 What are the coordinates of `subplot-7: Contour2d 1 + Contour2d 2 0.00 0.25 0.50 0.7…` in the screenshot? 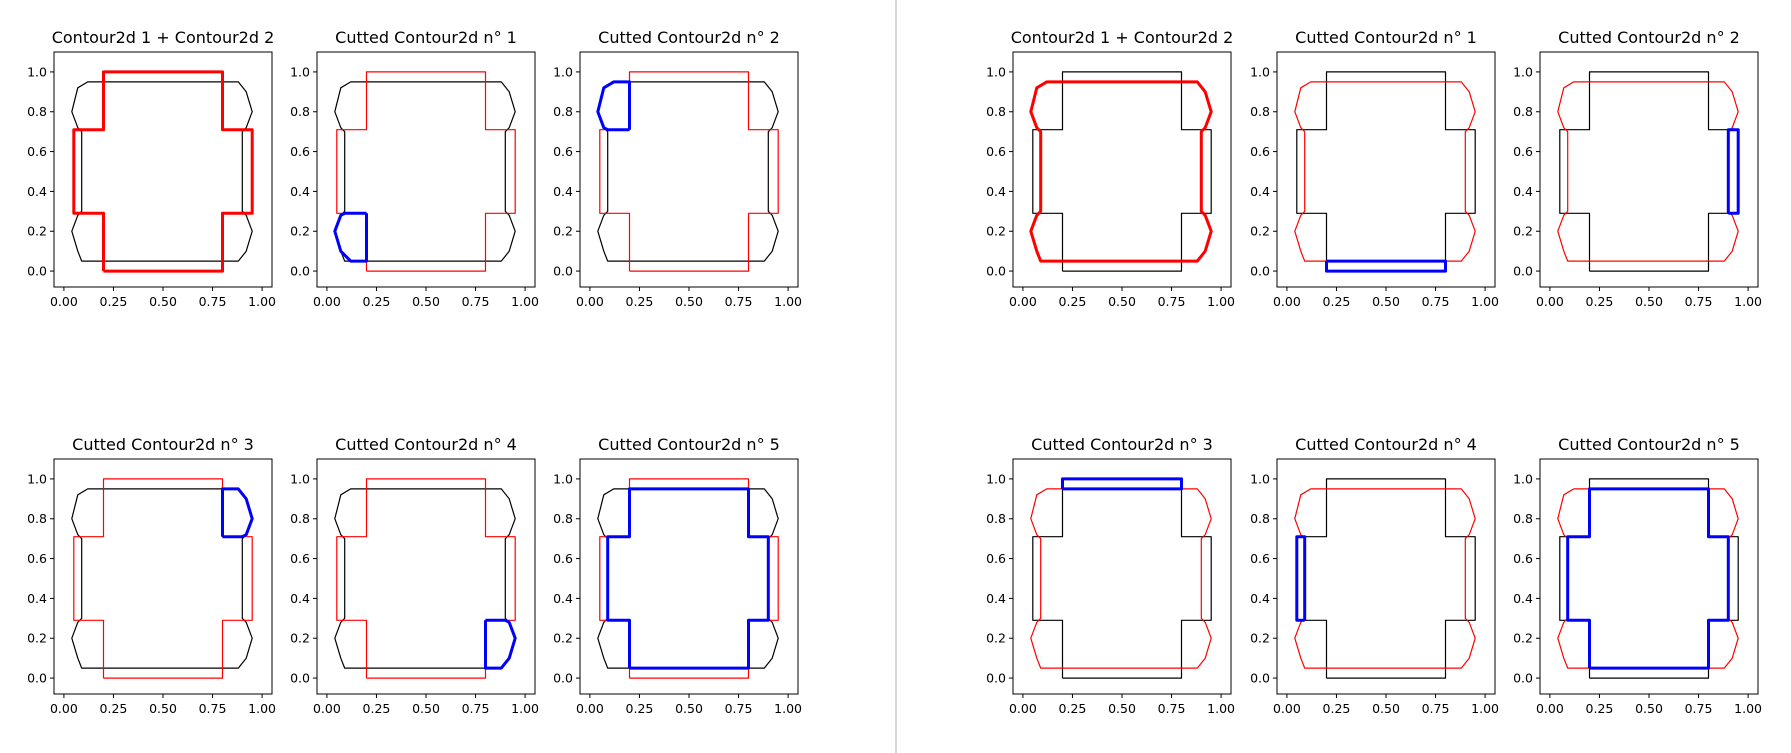 It's located at (1110, 168).